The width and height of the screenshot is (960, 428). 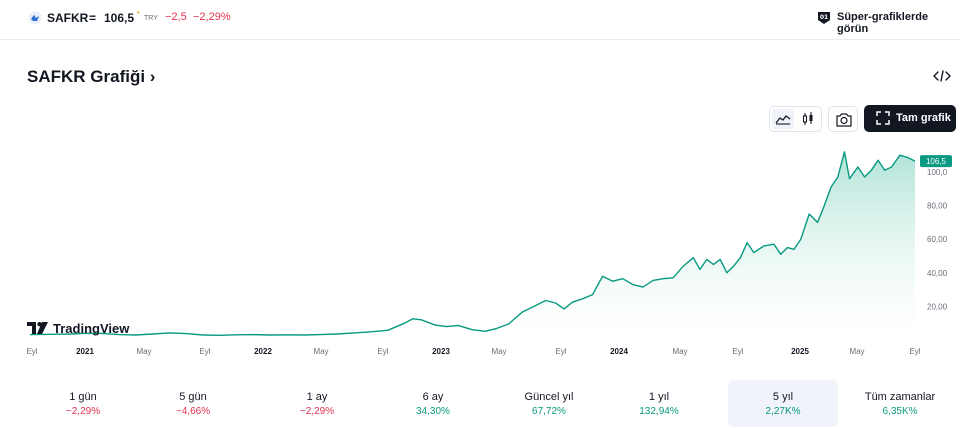 I want to click on y-tick-label: 100,0, so click(x=937, y=172).